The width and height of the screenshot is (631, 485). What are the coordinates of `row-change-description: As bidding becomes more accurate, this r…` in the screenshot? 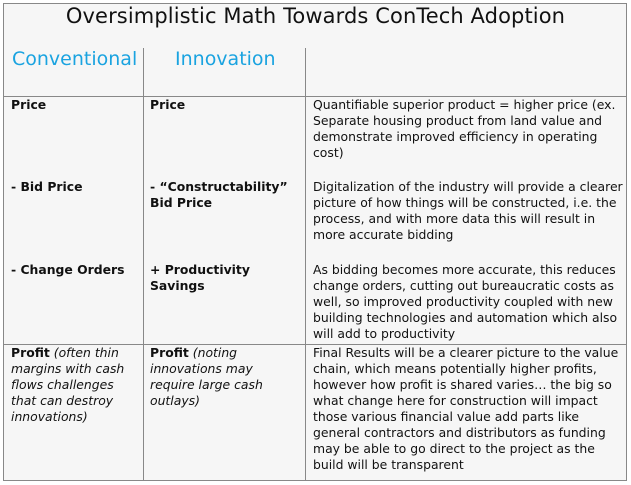 It's located at (465, 301).